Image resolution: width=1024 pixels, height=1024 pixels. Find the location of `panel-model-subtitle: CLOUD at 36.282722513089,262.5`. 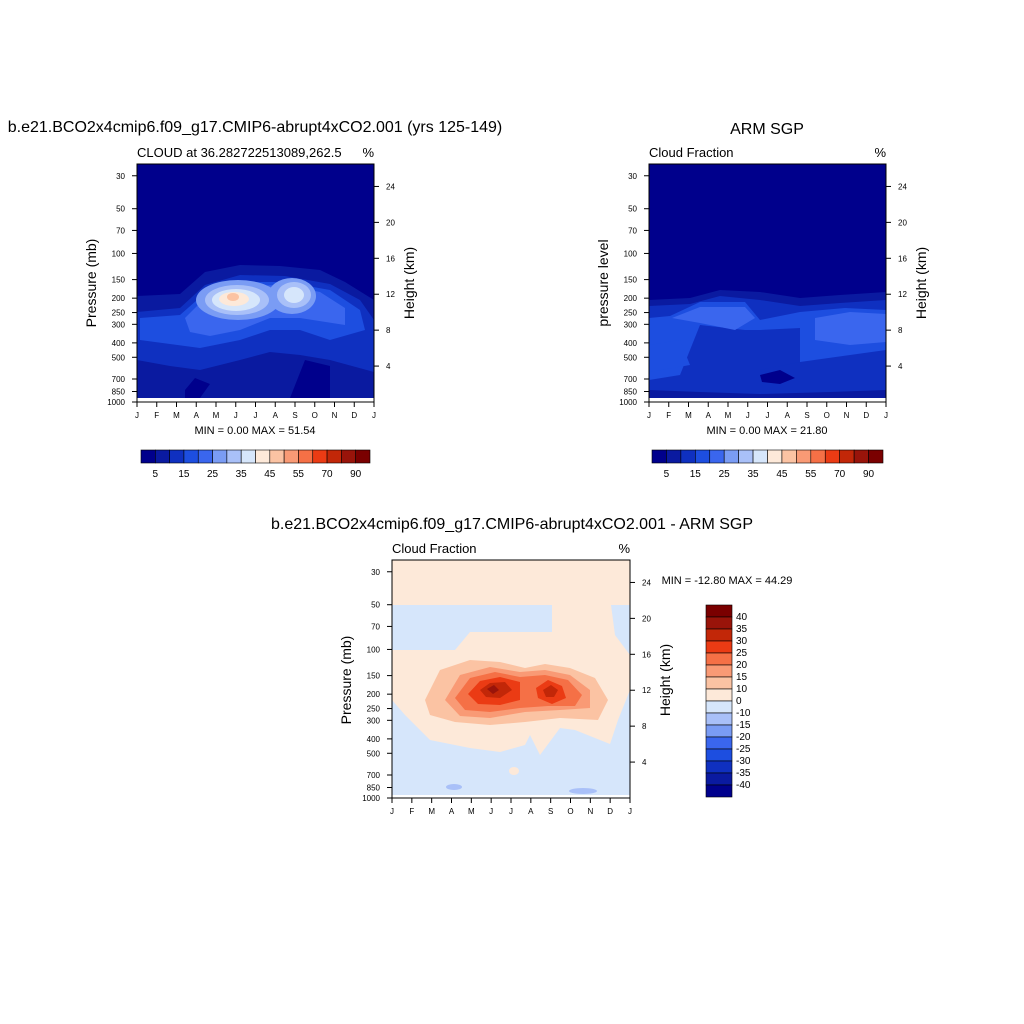

panel-model-subtitle: CLOUD at 36.282722513089,262.5 is located at coordinates (239, 152).